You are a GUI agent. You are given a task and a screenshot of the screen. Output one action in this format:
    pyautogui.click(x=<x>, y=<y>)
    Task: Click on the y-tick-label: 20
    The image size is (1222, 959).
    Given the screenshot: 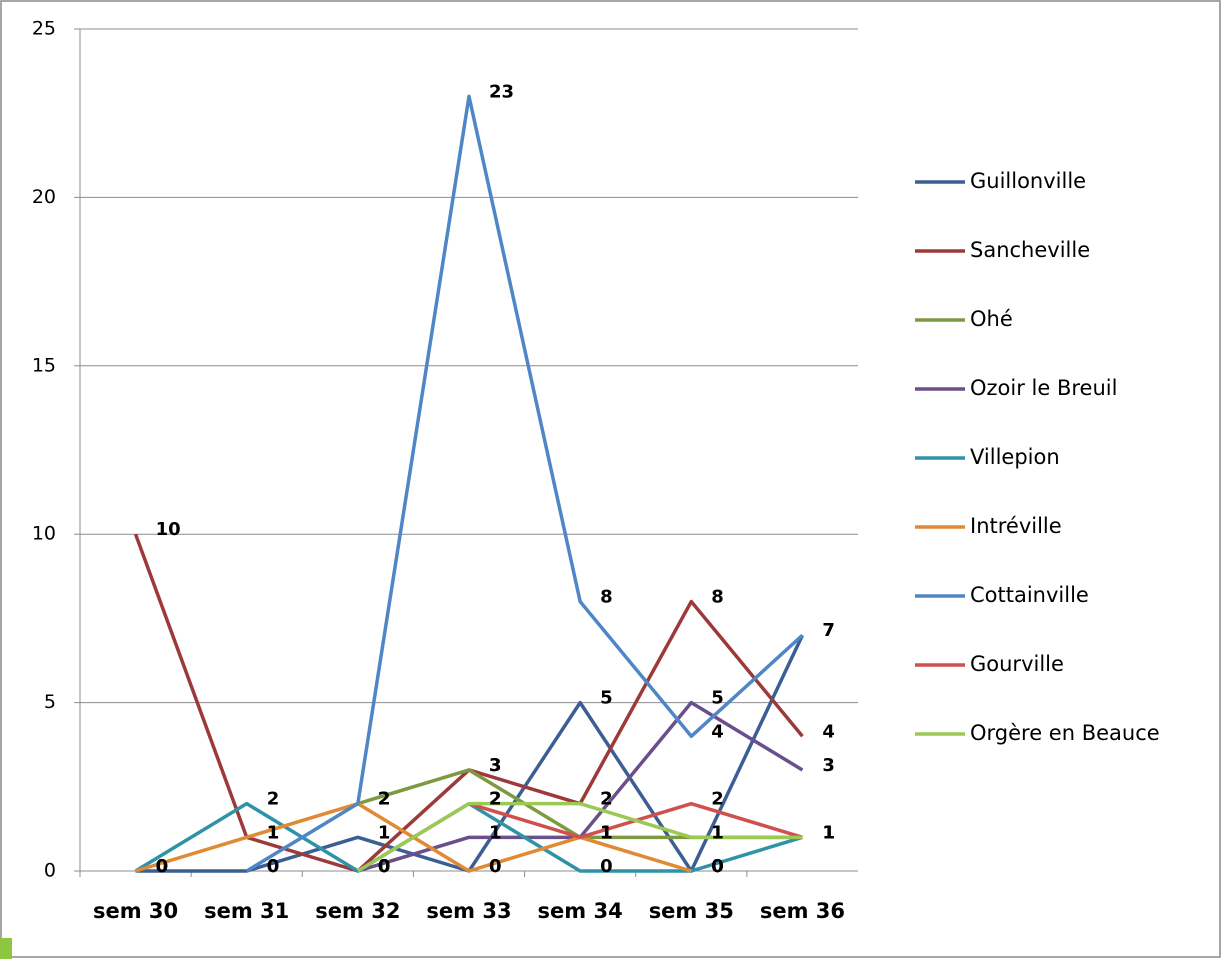 What is the action you would take?
    pyautogui.click(x=44, y=197)
    